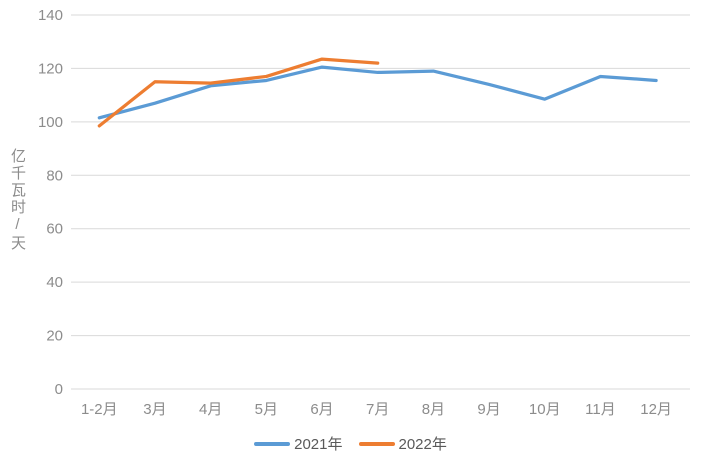  I want to click on series-line-2021年, so click(377, 92).